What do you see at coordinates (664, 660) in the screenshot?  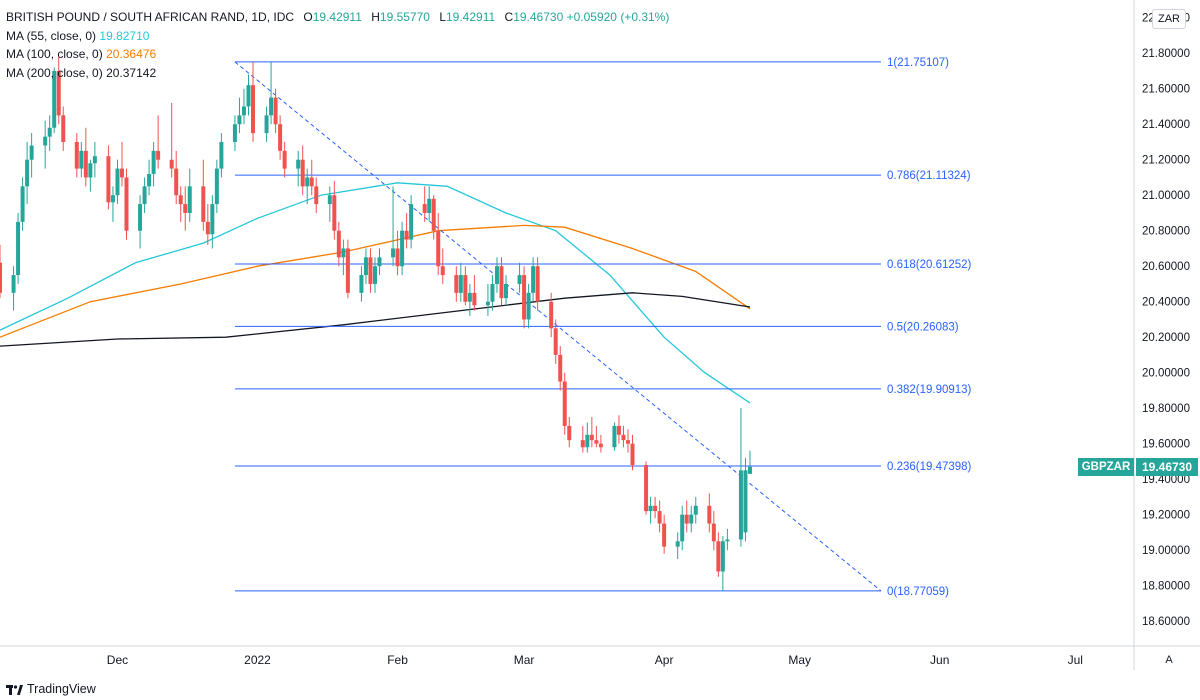 I see `x-tick-label: Apr` at bounding box center [664, 660].